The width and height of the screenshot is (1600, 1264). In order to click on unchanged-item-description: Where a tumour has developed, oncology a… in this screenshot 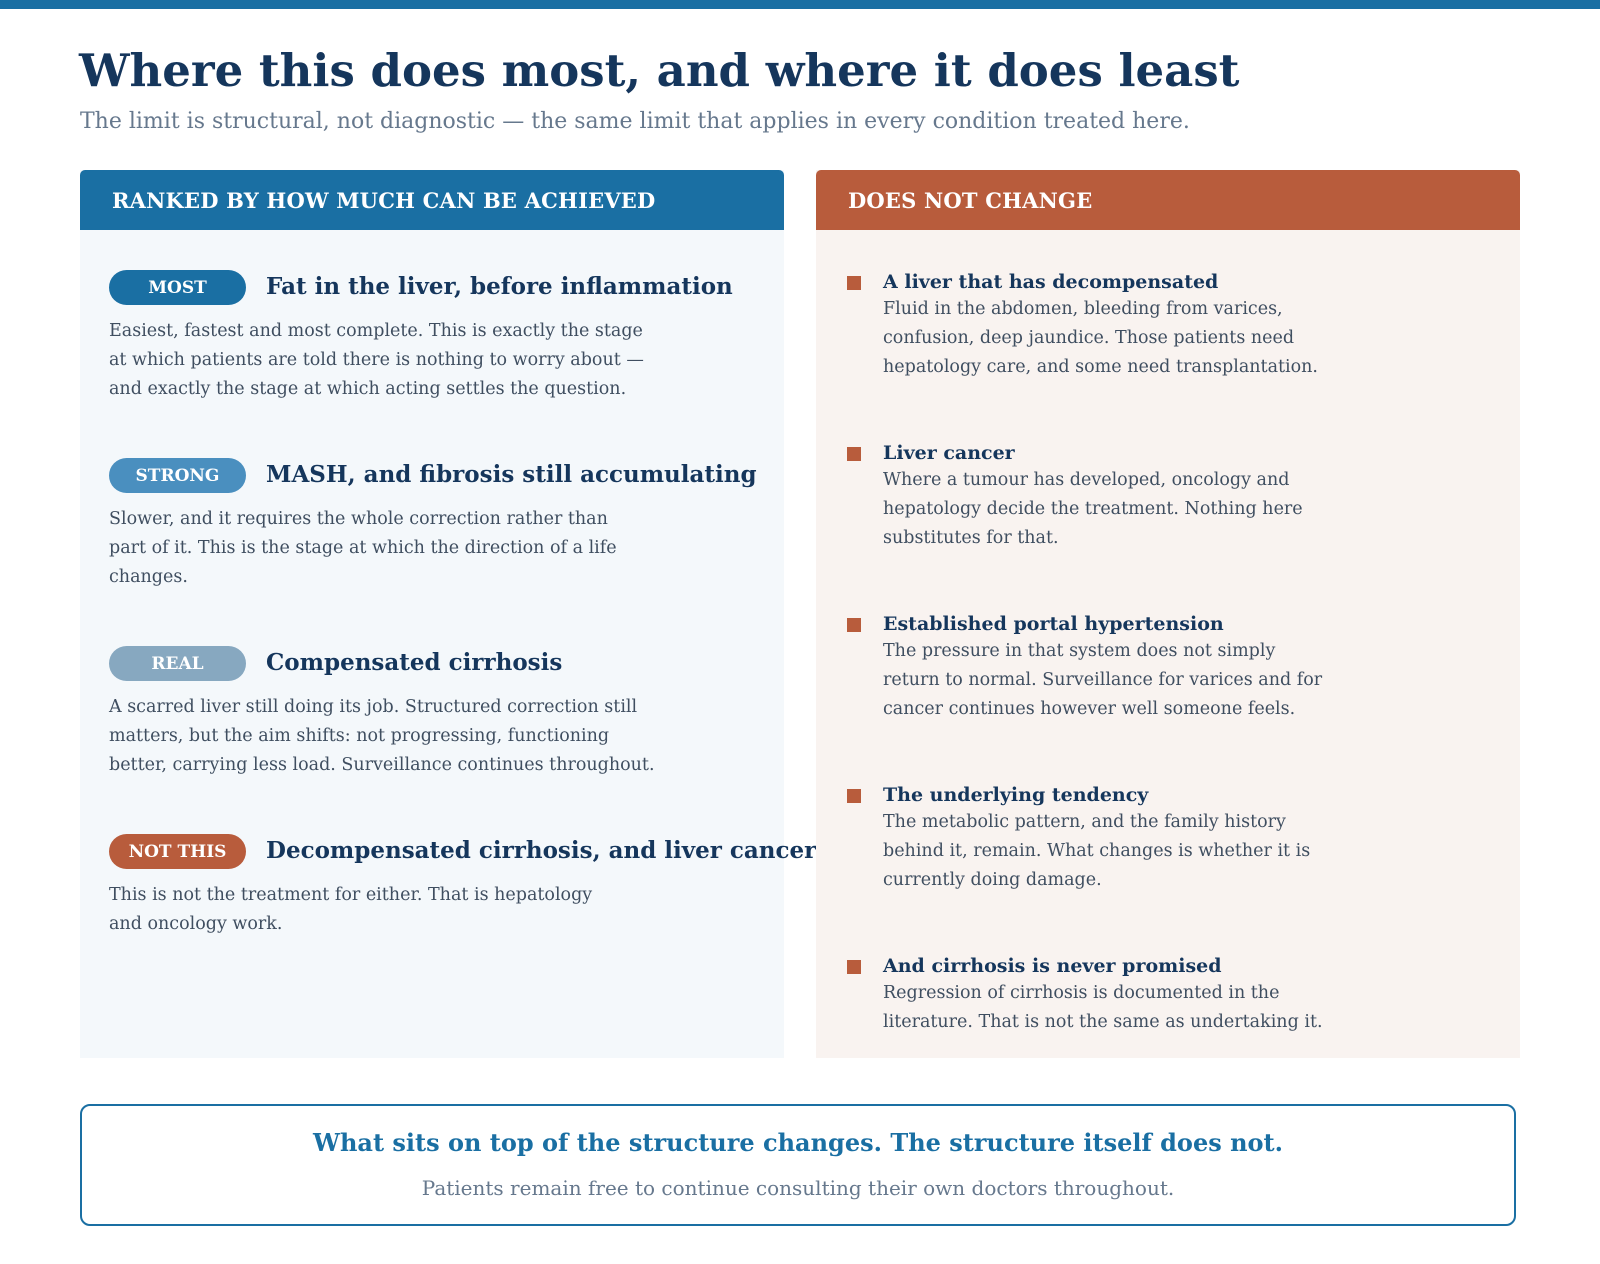, I will do `click(1093, 509)`.